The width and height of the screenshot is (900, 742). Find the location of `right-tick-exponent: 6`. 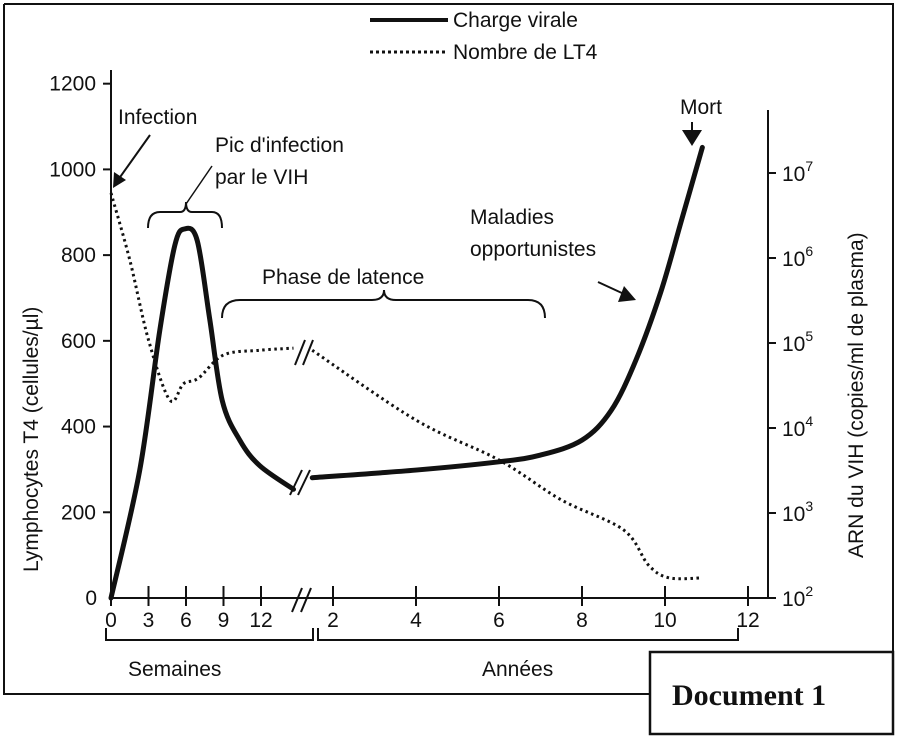

right-tick-exponent: 6 is located at coordinates (809, 251).